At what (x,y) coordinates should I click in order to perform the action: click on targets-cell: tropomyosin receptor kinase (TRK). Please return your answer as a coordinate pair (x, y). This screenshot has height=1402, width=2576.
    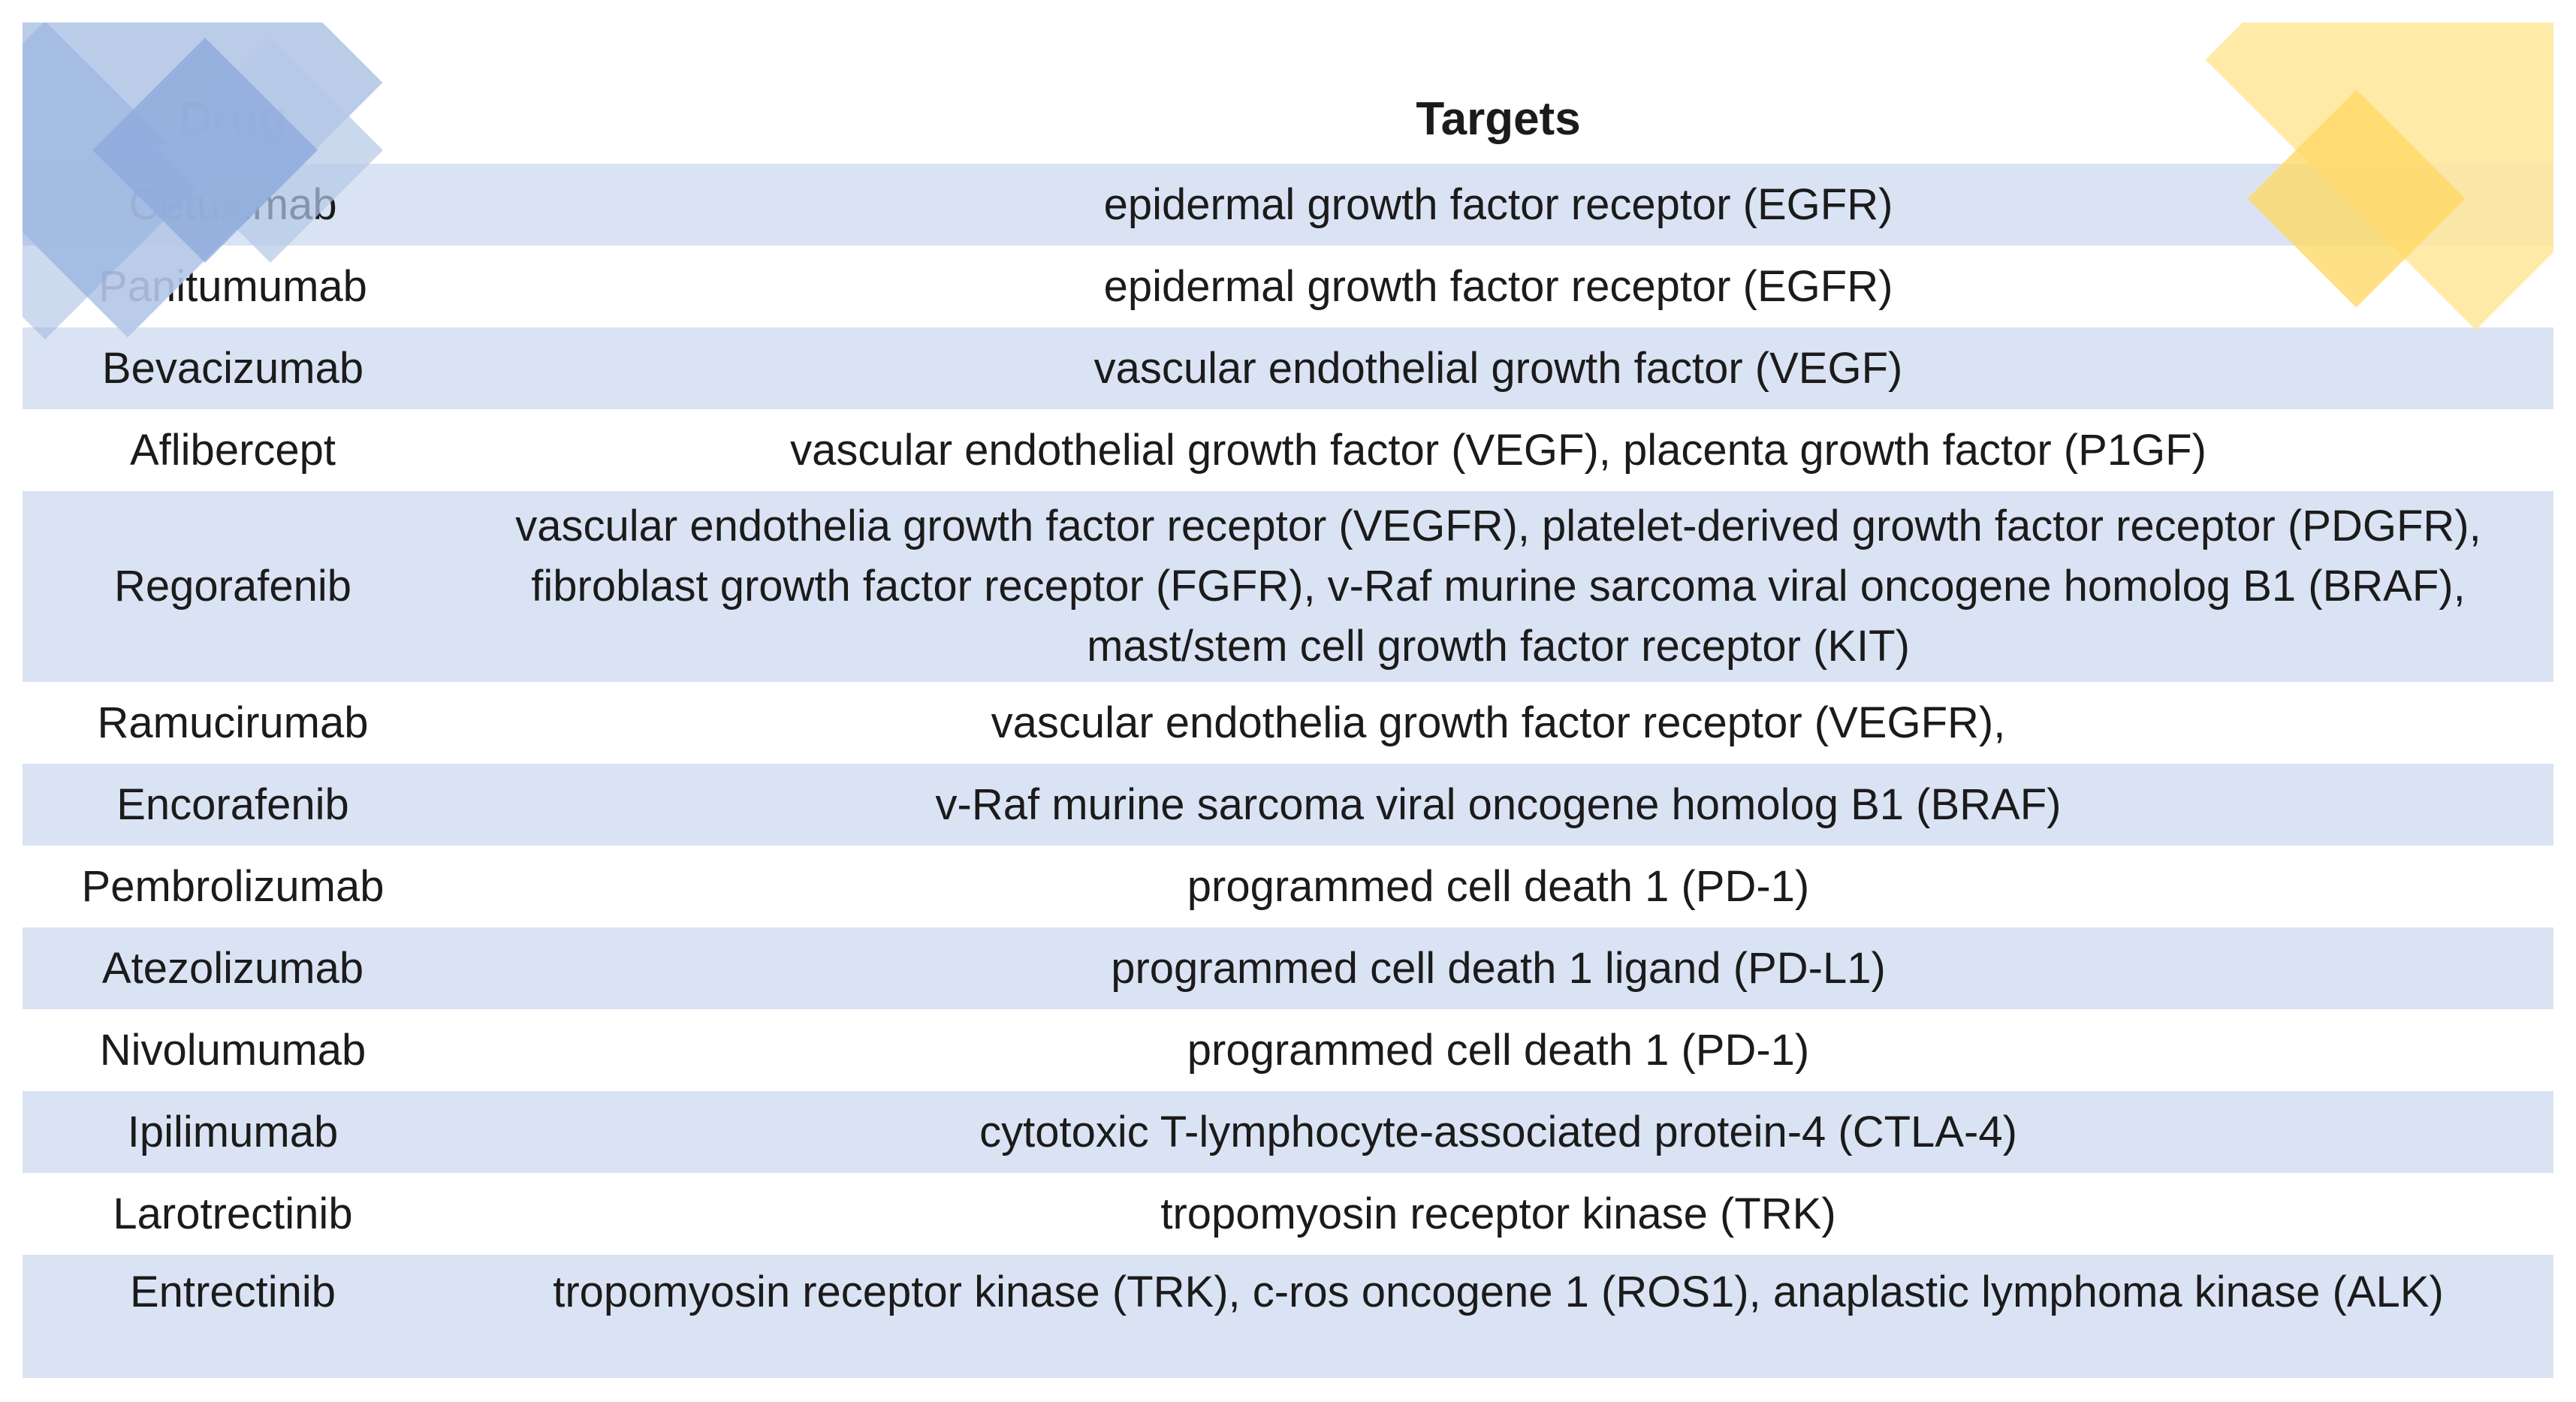
    Looking at the image, I should click on (1498, 1214).